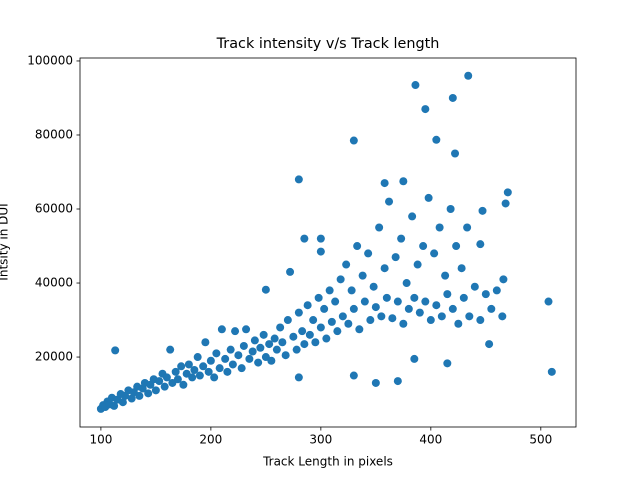 The width and height of the screenshot is (640, 480). I want to click on y-axis-label: Intsity in DUI, so click(5, 241).